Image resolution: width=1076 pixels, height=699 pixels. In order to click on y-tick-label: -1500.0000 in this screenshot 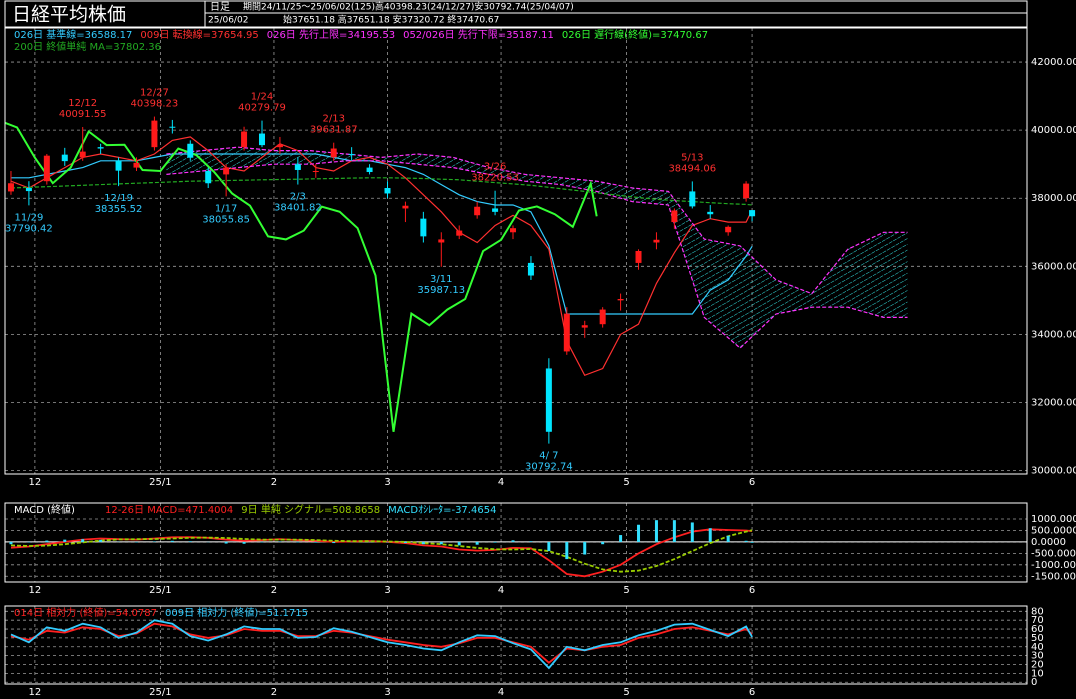, I will do `click(1053, 576)`.